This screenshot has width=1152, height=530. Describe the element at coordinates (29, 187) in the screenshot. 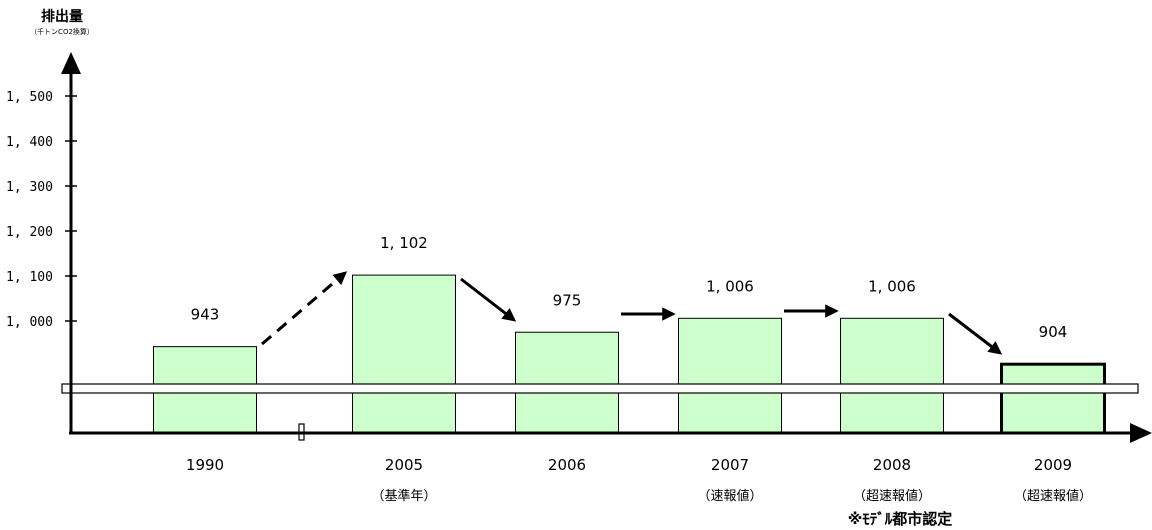

I see `y-tick-label: 1, 300` at that location.